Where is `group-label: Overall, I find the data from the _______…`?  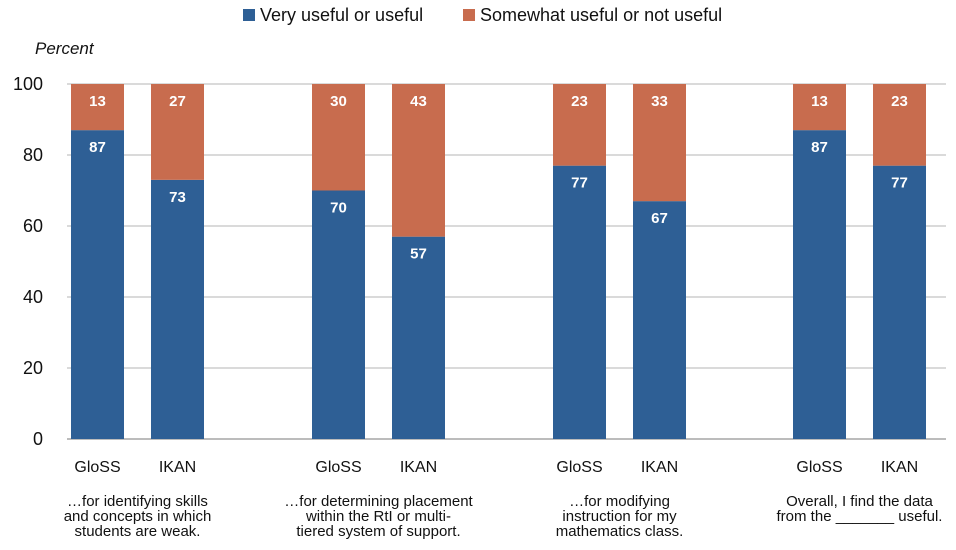
group-label: Overall, I find the data from the _______… is located at coordinates (860, 509).